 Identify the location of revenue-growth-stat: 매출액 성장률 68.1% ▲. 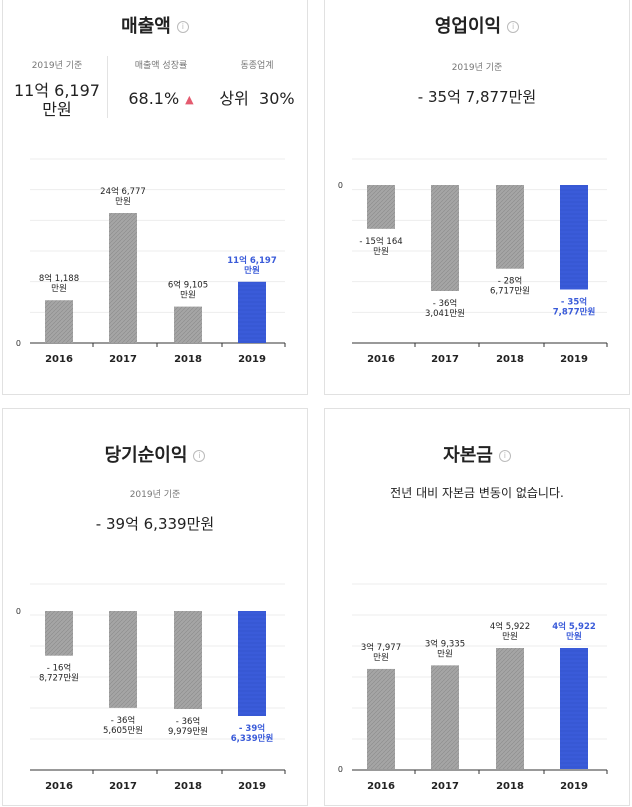
(161, 83).